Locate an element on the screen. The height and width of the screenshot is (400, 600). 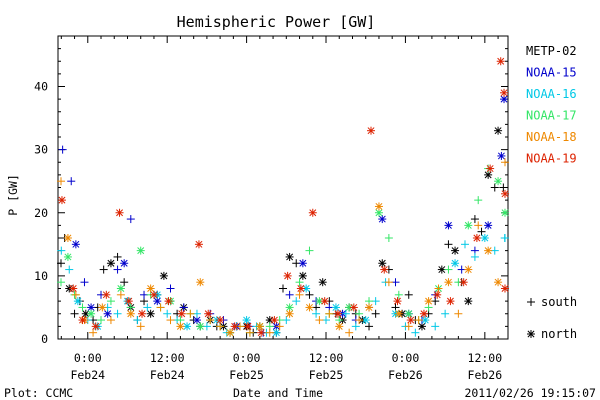
plot-source-label: Plot: CCMC is located at coordinates (38, 393).